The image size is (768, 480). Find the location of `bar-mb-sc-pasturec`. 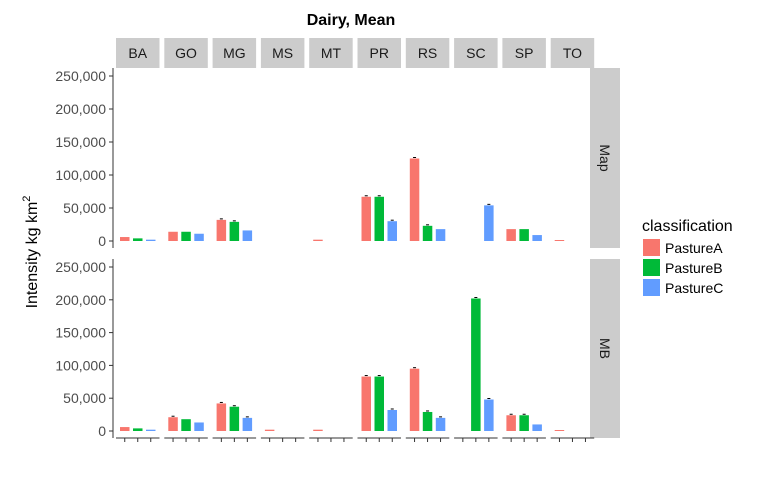

bar-mb-sc-pasturec is located at coordinates (489, 415).